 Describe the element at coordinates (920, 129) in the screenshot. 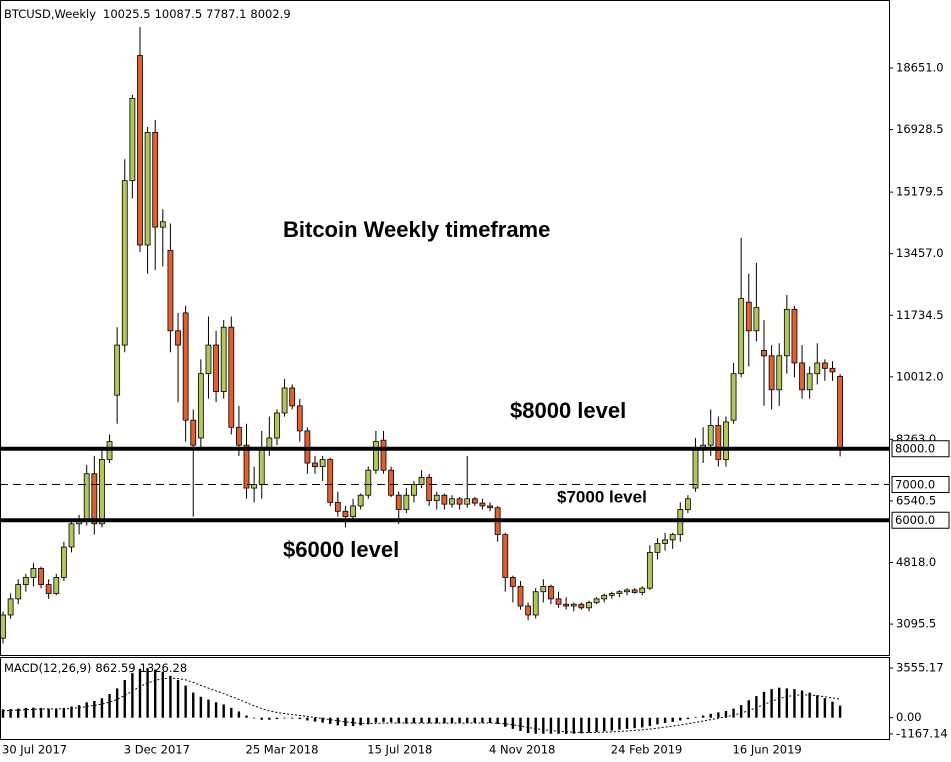

I see `y-tick-label: 16928.5` at that location.